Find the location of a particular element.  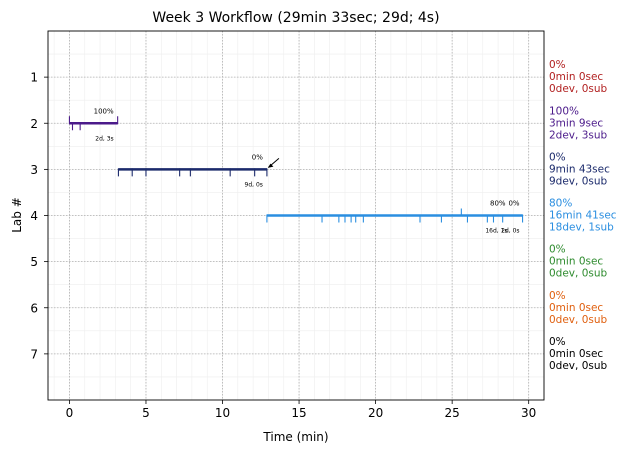

lab-1-time: 0min 0sec is located at coordinates (576, 77).